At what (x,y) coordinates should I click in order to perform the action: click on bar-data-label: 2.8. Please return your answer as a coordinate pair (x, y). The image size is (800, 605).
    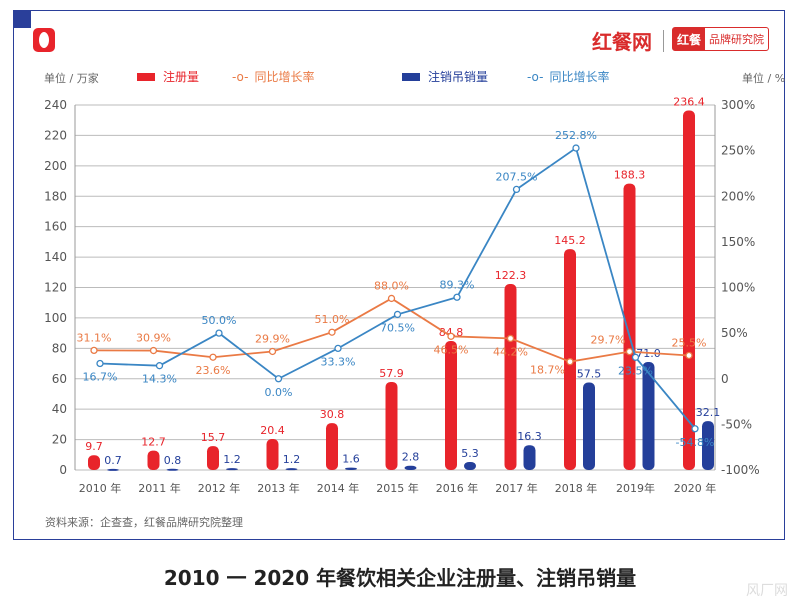
    Looking at the image, I should click on (411, 457).